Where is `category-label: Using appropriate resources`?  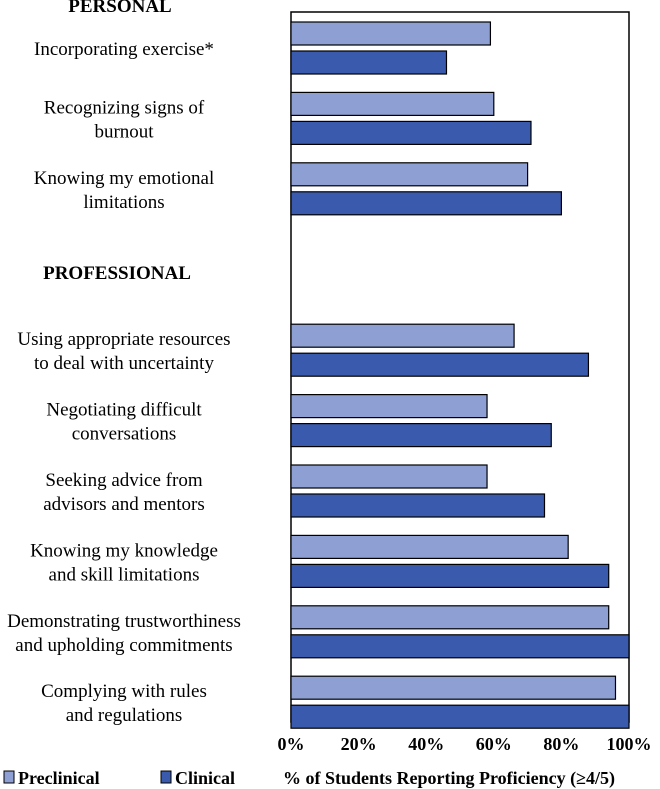
category-label: Using appropriate resources is located at coordinates (123, 339).